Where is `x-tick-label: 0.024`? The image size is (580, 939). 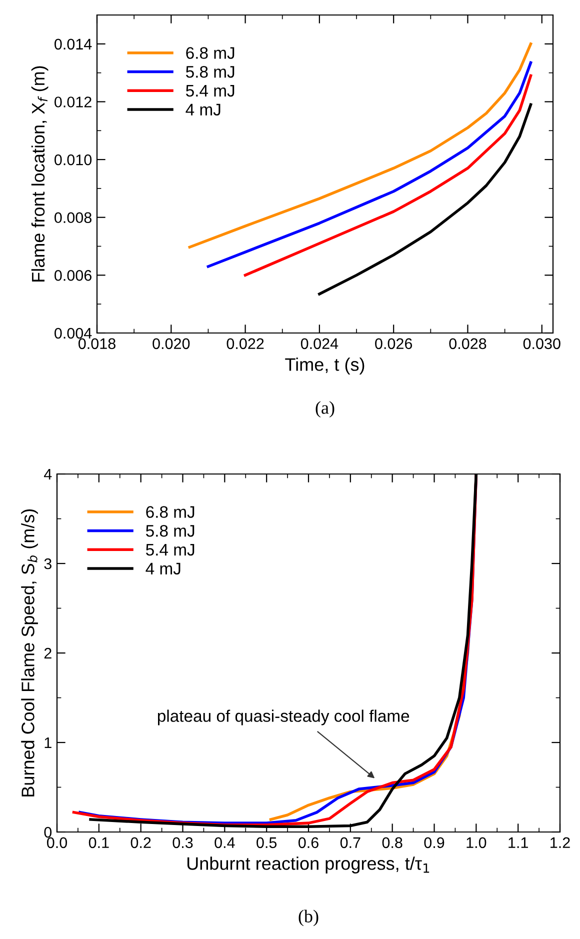 x-tick-label: 0.024 is located at coordinates (319, 344).